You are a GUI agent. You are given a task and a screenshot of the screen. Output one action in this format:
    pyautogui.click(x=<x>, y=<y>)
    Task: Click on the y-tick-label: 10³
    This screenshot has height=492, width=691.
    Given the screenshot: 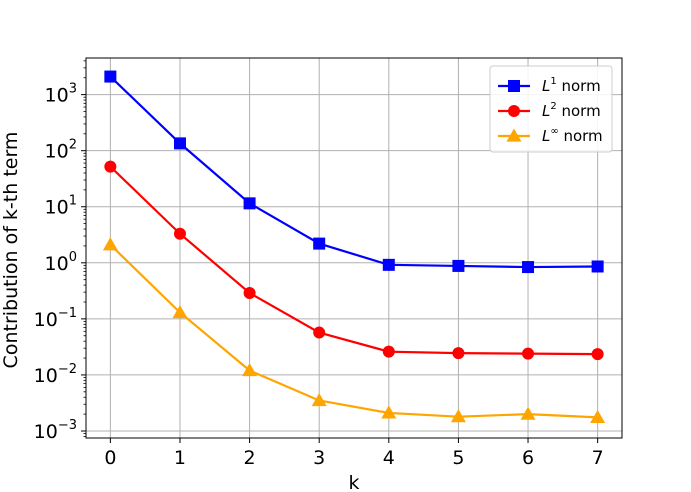 What is the action you would take?
    pyautogui.click(x=61, y=94)
    